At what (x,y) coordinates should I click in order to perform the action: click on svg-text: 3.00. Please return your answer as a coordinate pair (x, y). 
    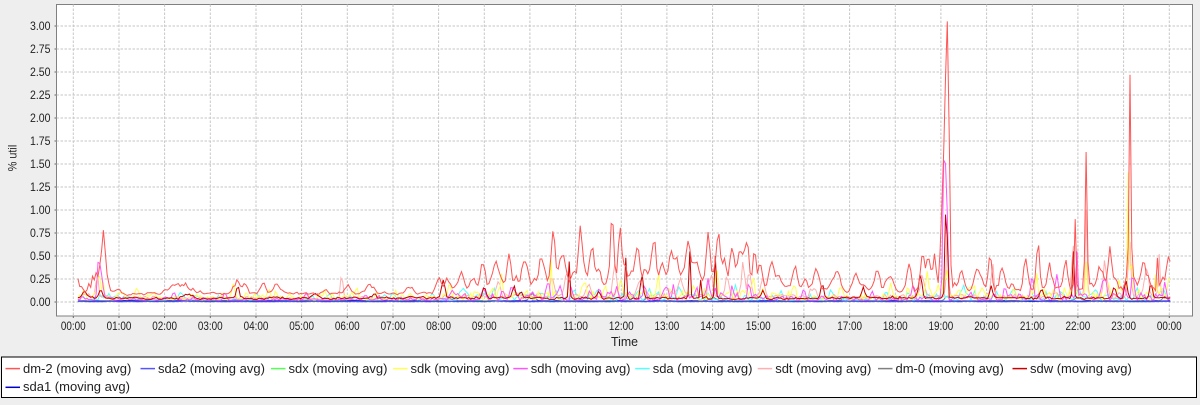
    Looking at the image, I should click on (40, 26).